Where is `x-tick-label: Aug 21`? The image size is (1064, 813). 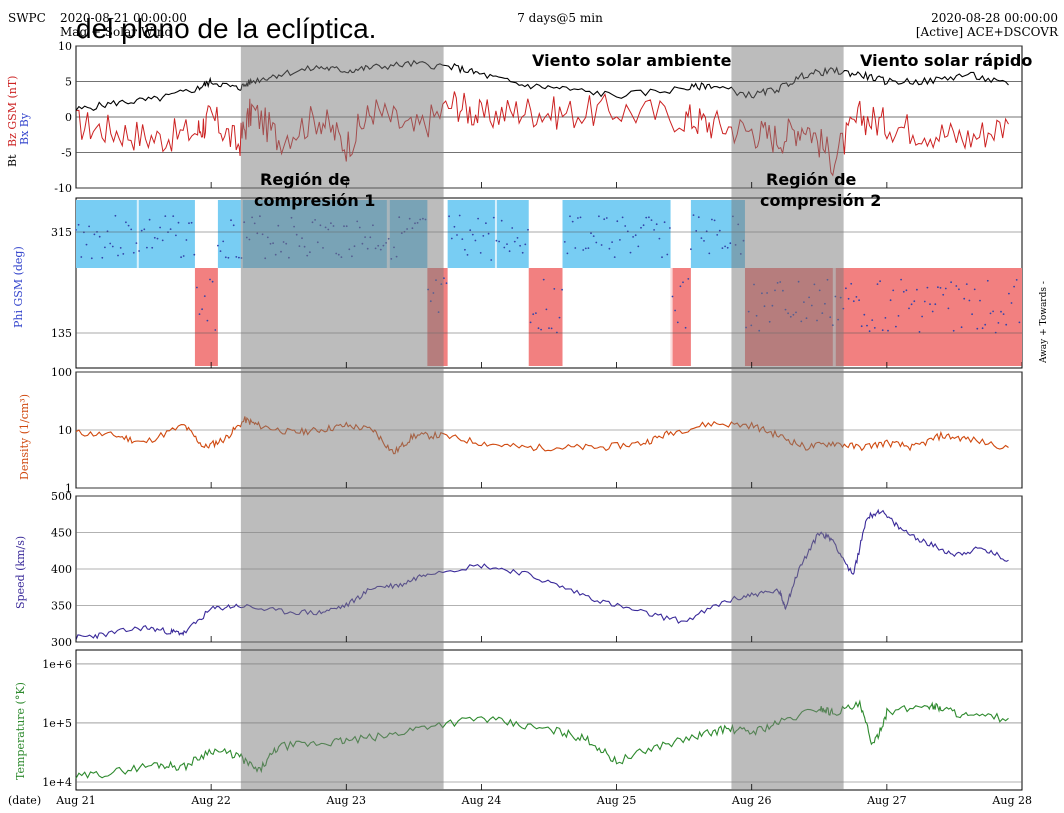
x-tick-label: Aug 21 is located at coordinates (75, 800).